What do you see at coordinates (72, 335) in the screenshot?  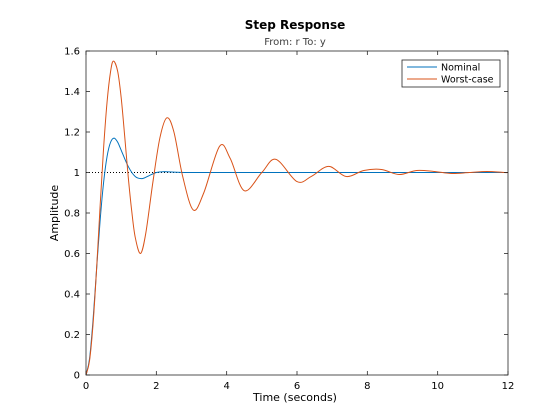 I see `y-tick-label: 0.2` at bounding box center [72, 335].